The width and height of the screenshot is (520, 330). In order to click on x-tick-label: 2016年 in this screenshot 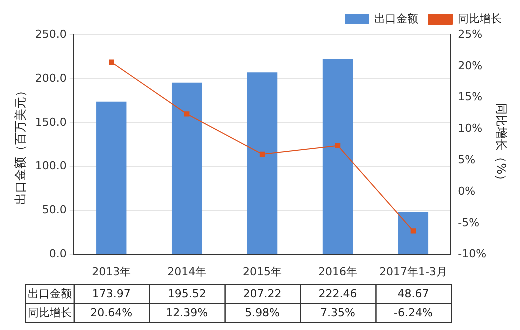, I will do `click(338, 271)`.